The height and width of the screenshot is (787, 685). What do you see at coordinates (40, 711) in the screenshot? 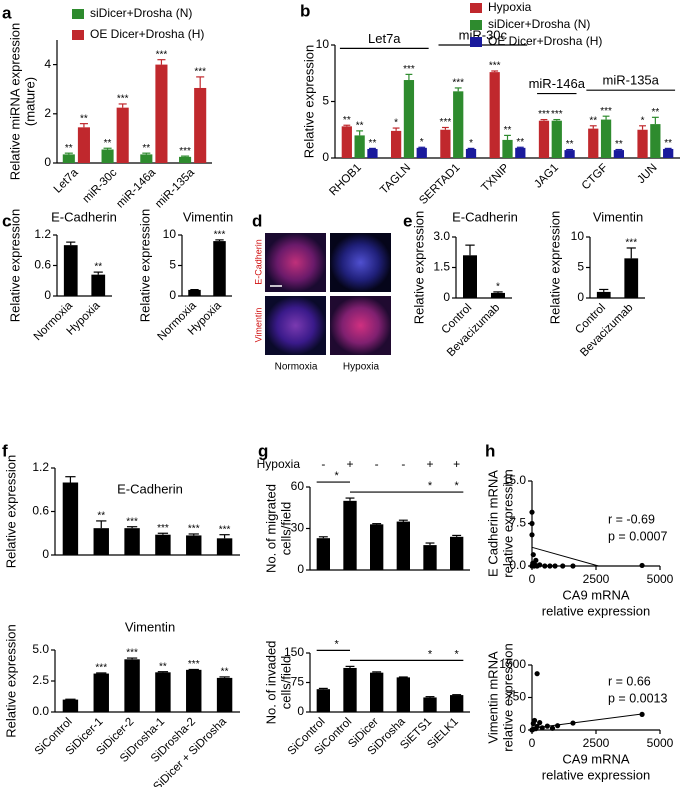
I see `y-tick-label: 0.0` at bounding box center [40, 711].